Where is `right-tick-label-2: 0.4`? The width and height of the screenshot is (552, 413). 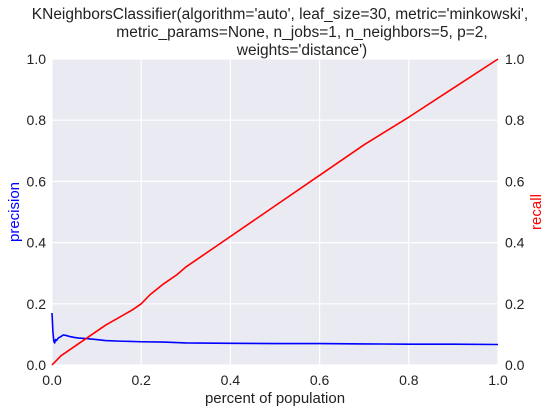 right-tick-label-2: 0.4 is located at coordinates (515, 243).